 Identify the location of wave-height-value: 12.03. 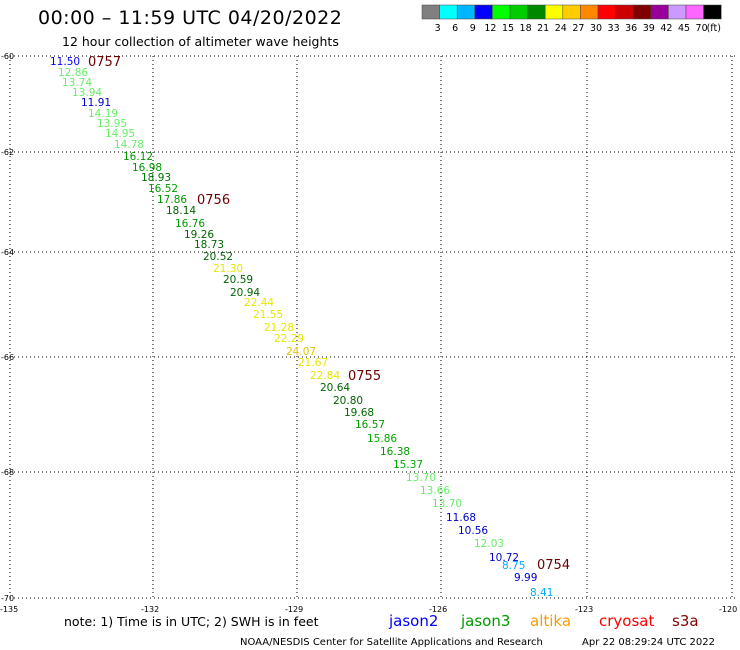
(489, 544).